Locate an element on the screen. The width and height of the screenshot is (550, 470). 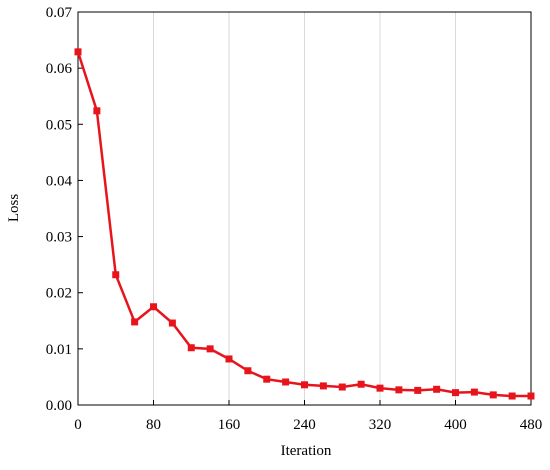
y-tick-label: 0.05 is located at coordinates (59, 125).